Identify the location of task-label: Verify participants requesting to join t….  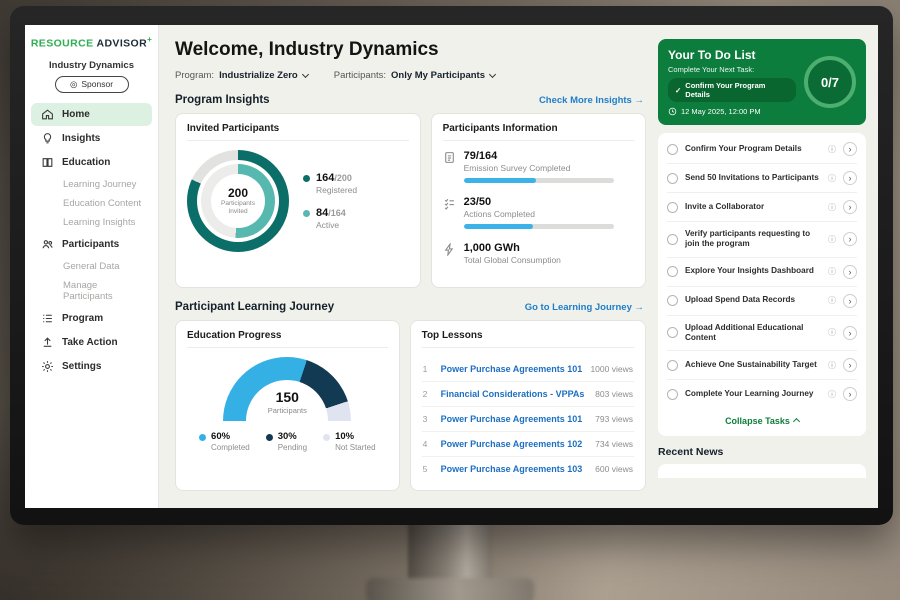
(748, 239).